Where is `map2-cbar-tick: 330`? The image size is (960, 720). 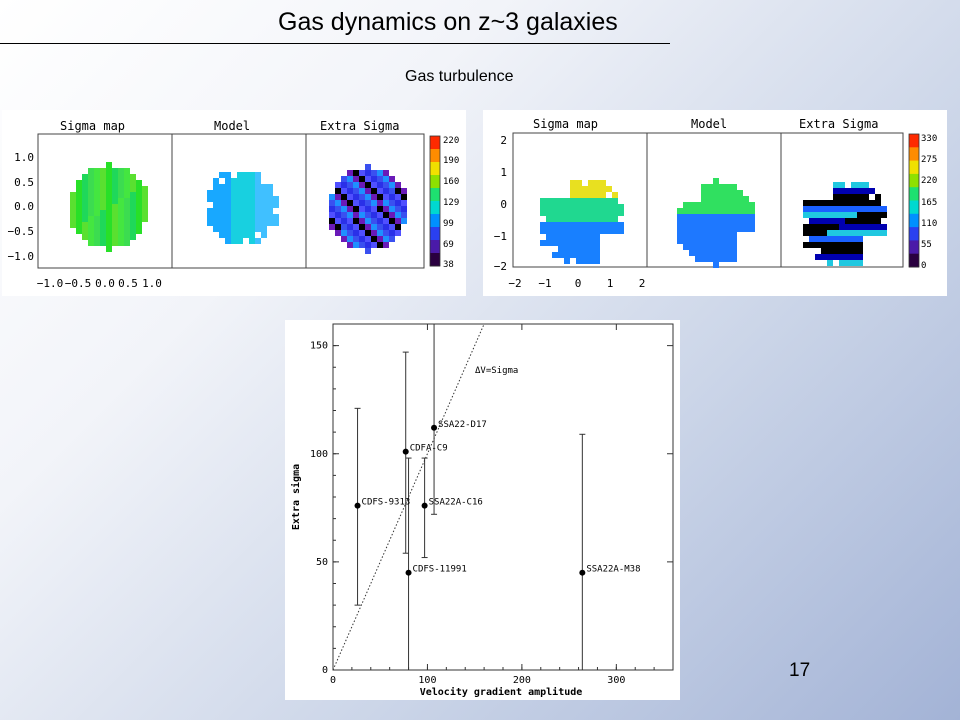
map2-cbar-tick: 330 is located at coordinates (929, 139).